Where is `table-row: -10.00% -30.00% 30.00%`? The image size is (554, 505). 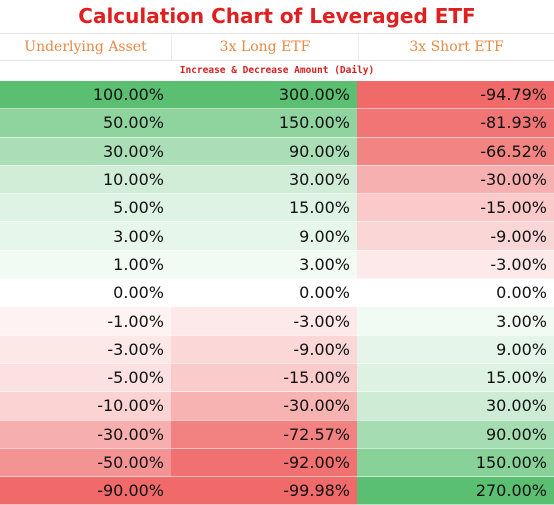
table-row: -10.00% -30.00% 30.00% is located at coordinates (277, 406).